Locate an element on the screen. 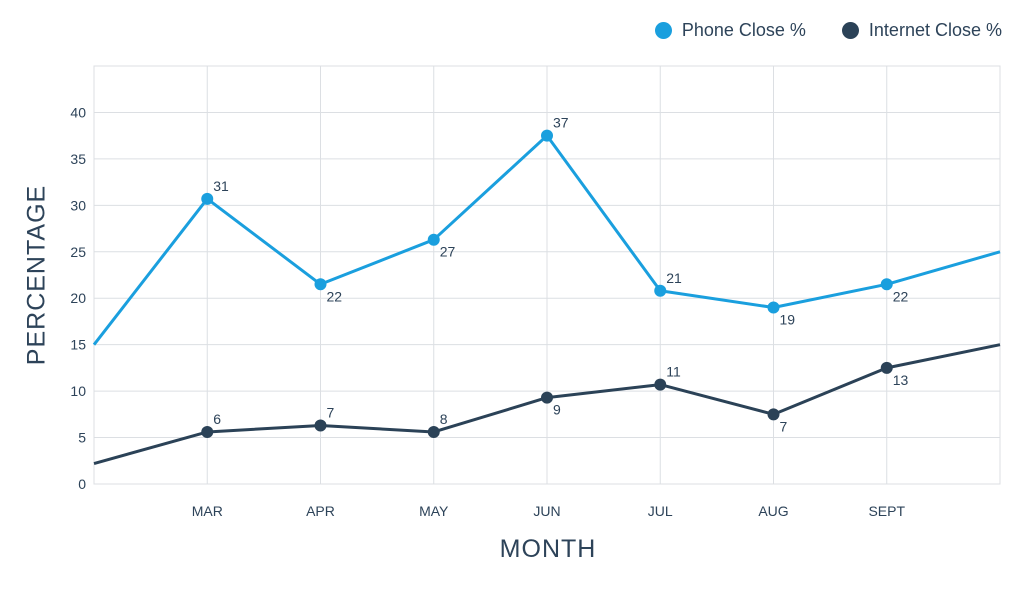 Image resolution: width=1024 pixels, height=592 pixels. y-tick-label: 40 is located at coordinates (78, 112).